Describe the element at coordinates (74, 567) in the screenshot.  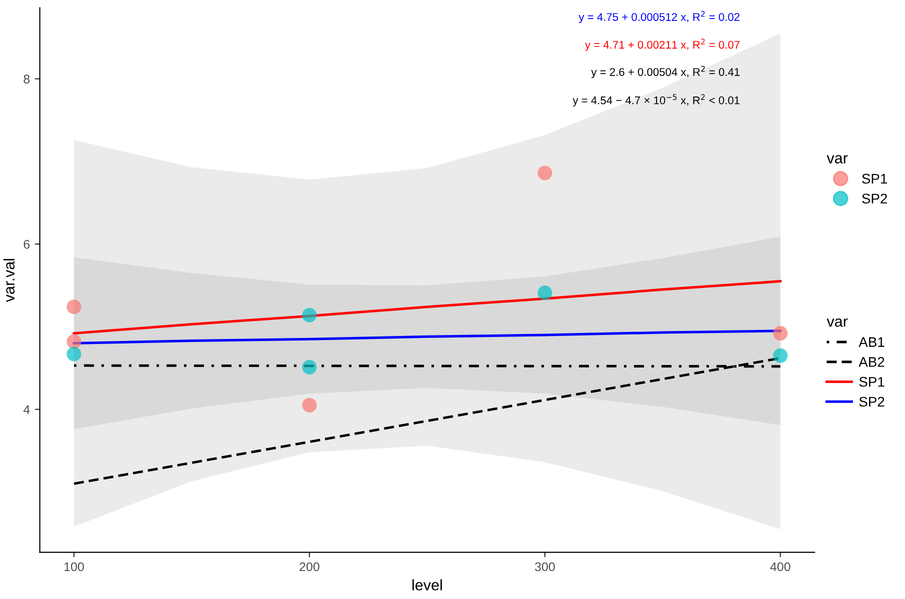
I see `x-tick-label: 100` at that location.